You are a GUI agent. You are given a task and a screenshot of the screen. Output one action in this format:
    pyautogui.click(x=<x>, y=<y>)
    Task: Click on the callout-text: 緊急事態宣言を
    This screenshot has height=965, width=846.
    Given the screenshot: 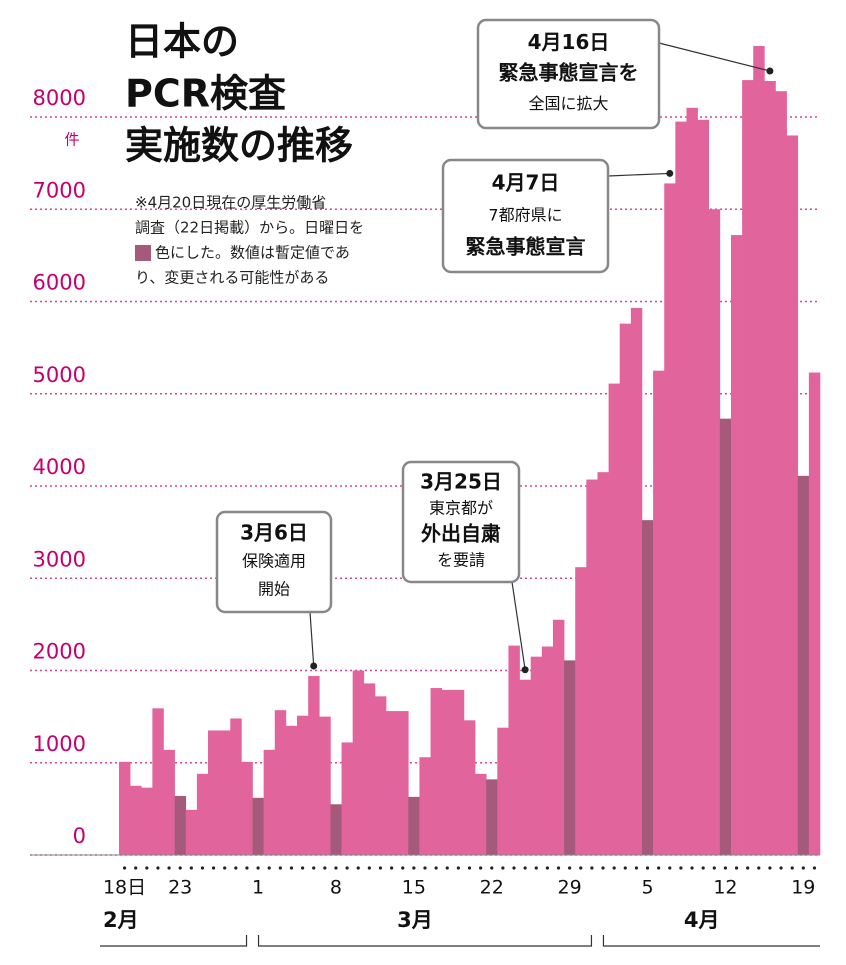 What is the action you would take?
    pyautogui.click(x=569, y=73)
    